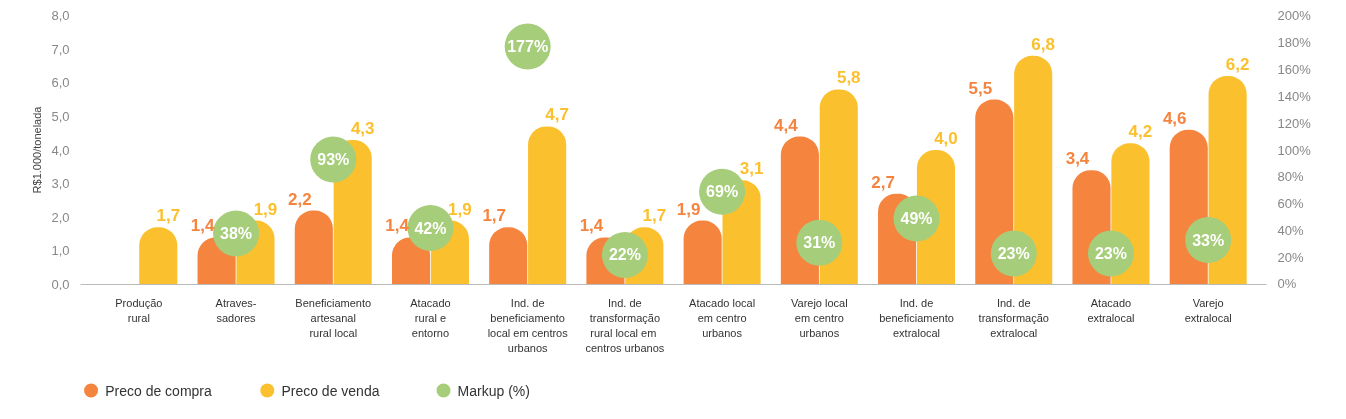  Describe the element at coordinates (916, 219) in the screenshot. I see `data-label: 49%` at that location.